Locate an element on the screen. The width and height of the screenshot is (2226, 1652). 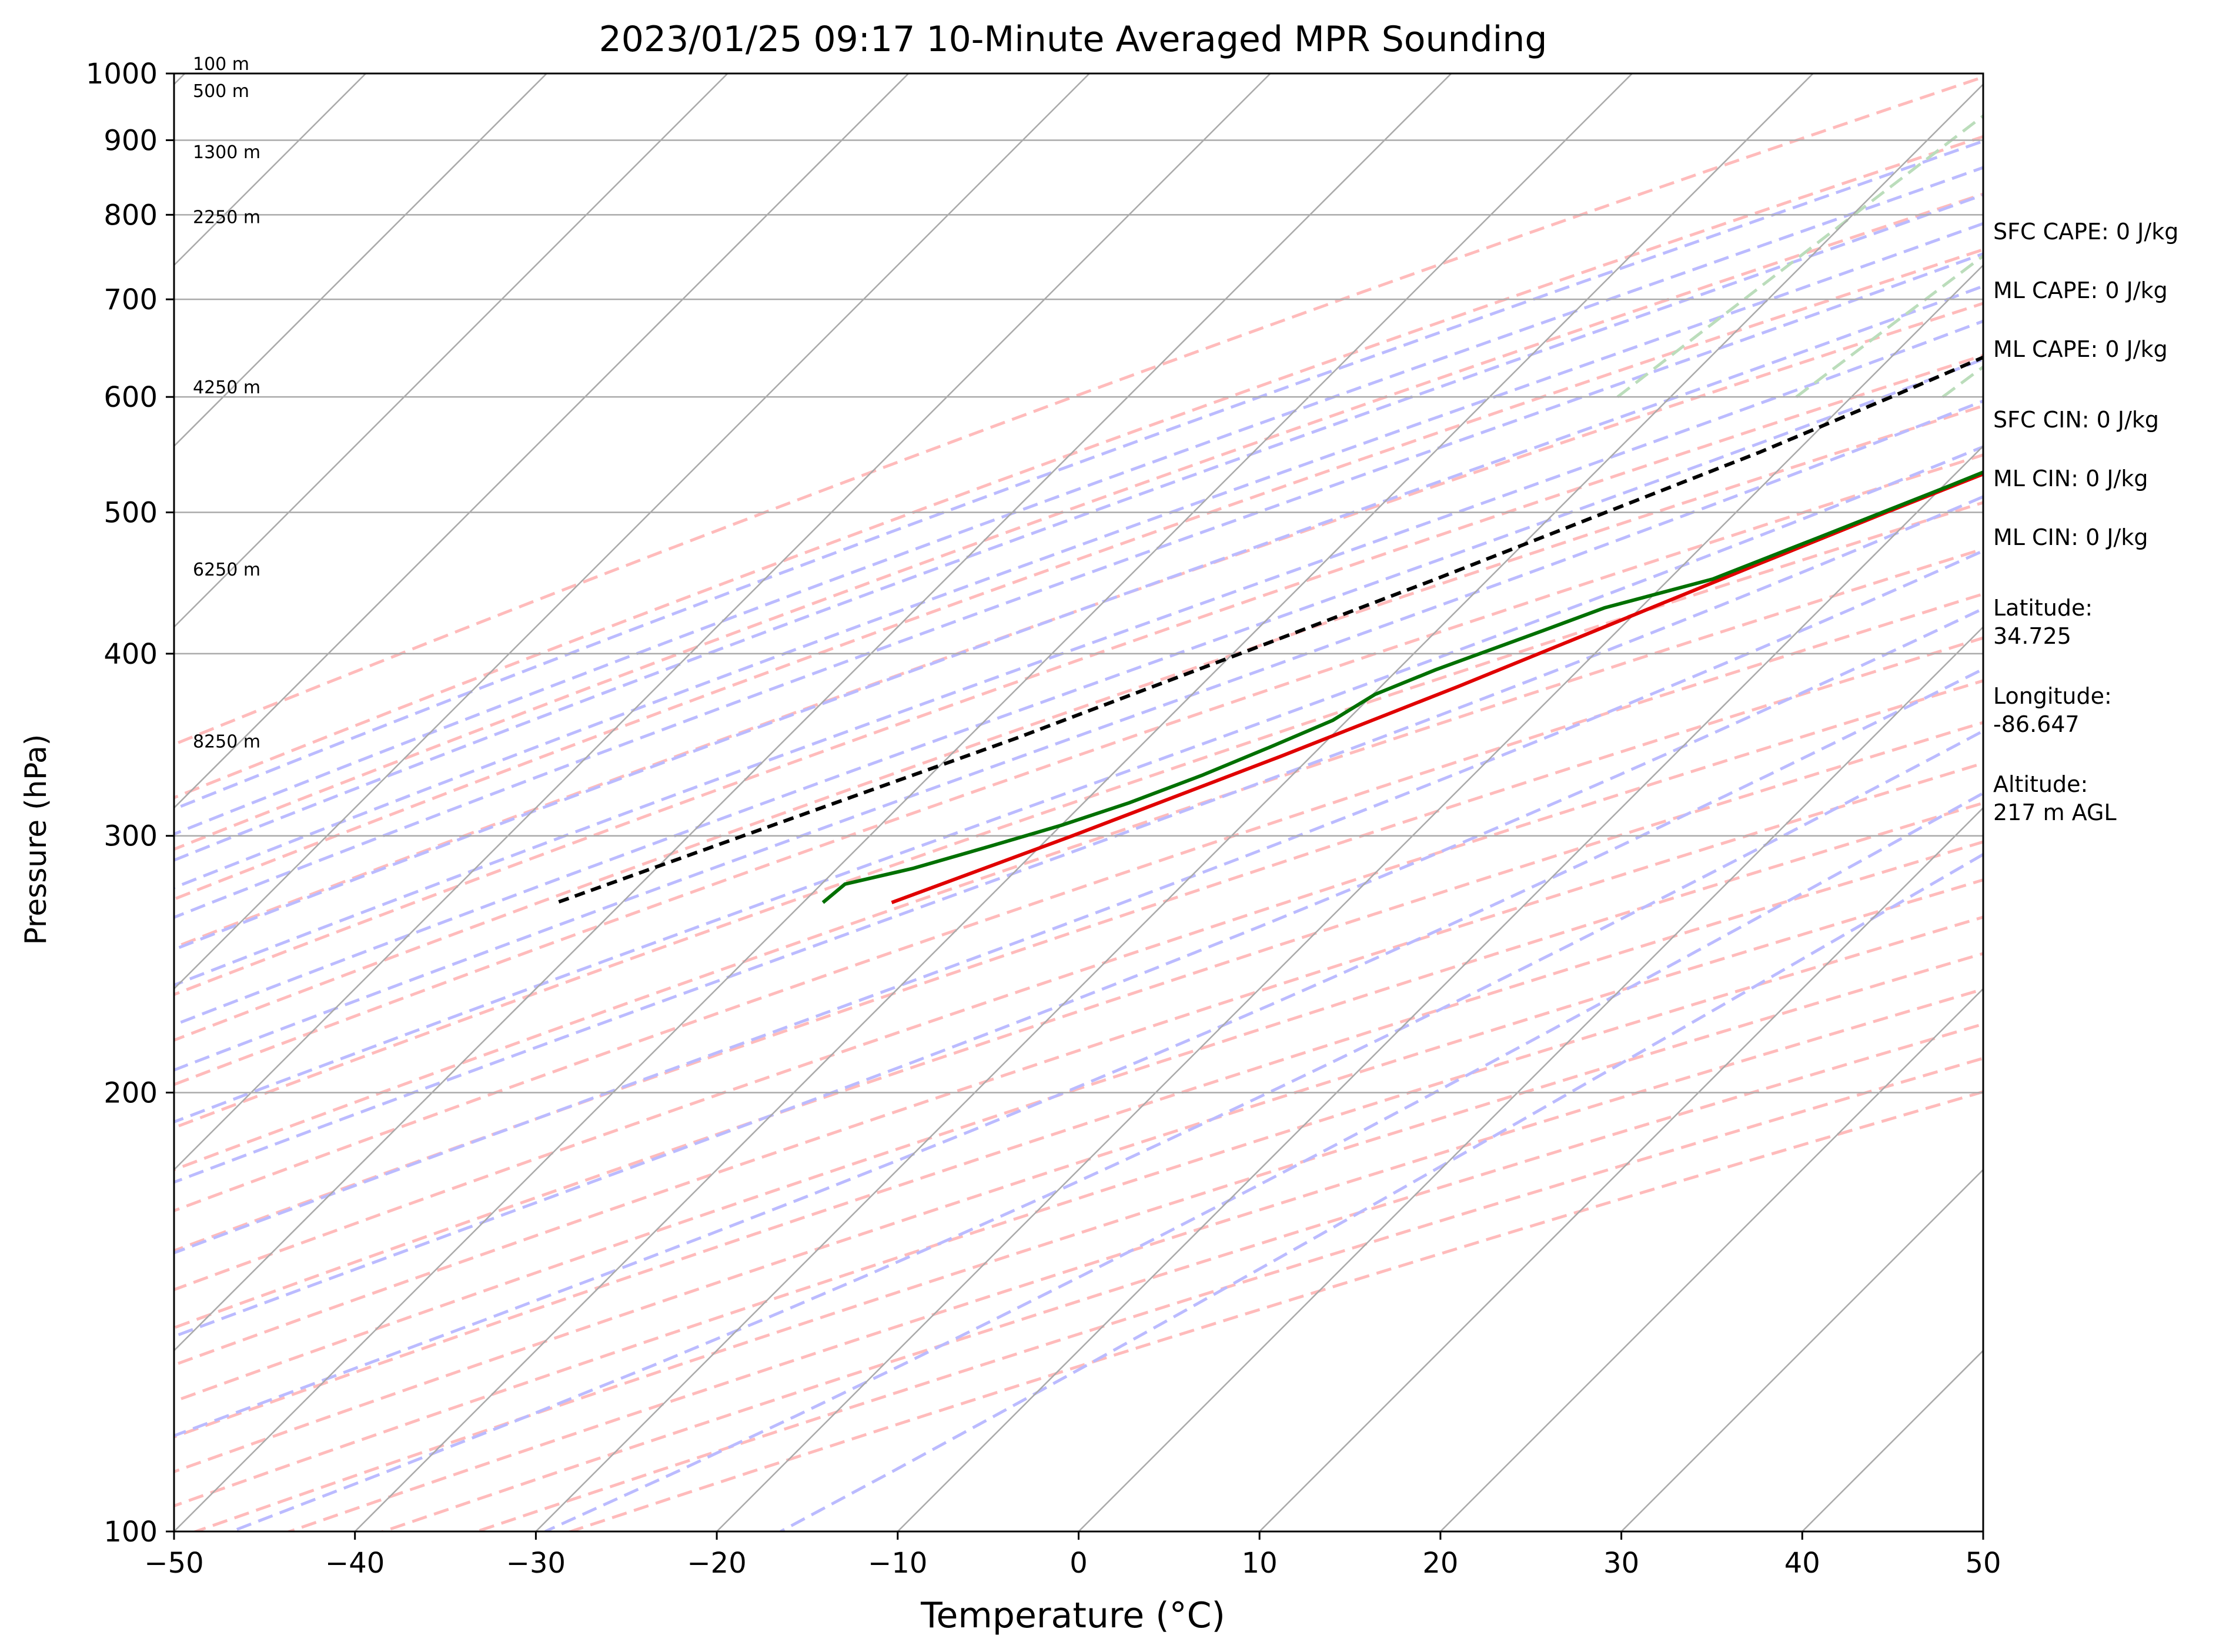
height-label: 4250 m is located at coordinates (227, 388).